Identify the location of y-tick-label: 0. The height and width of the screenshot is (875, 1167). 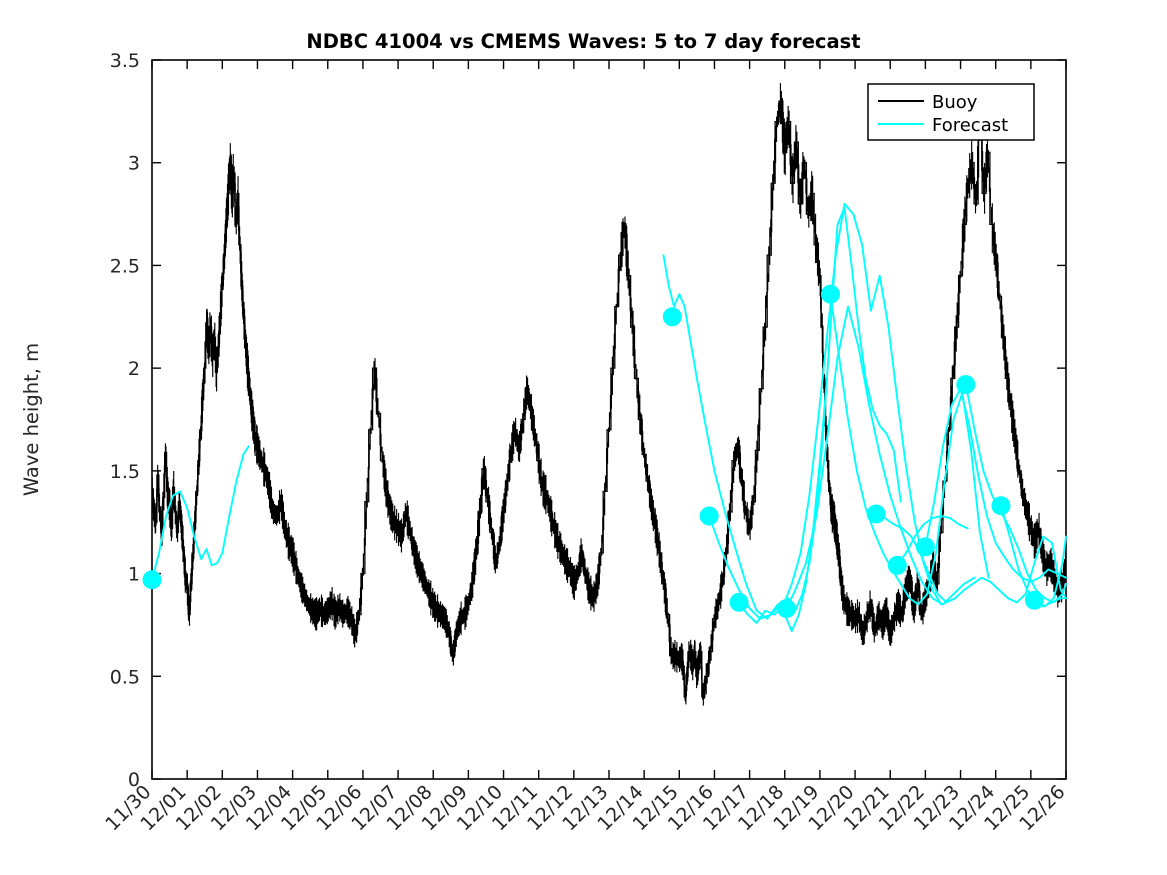
(134, 780).